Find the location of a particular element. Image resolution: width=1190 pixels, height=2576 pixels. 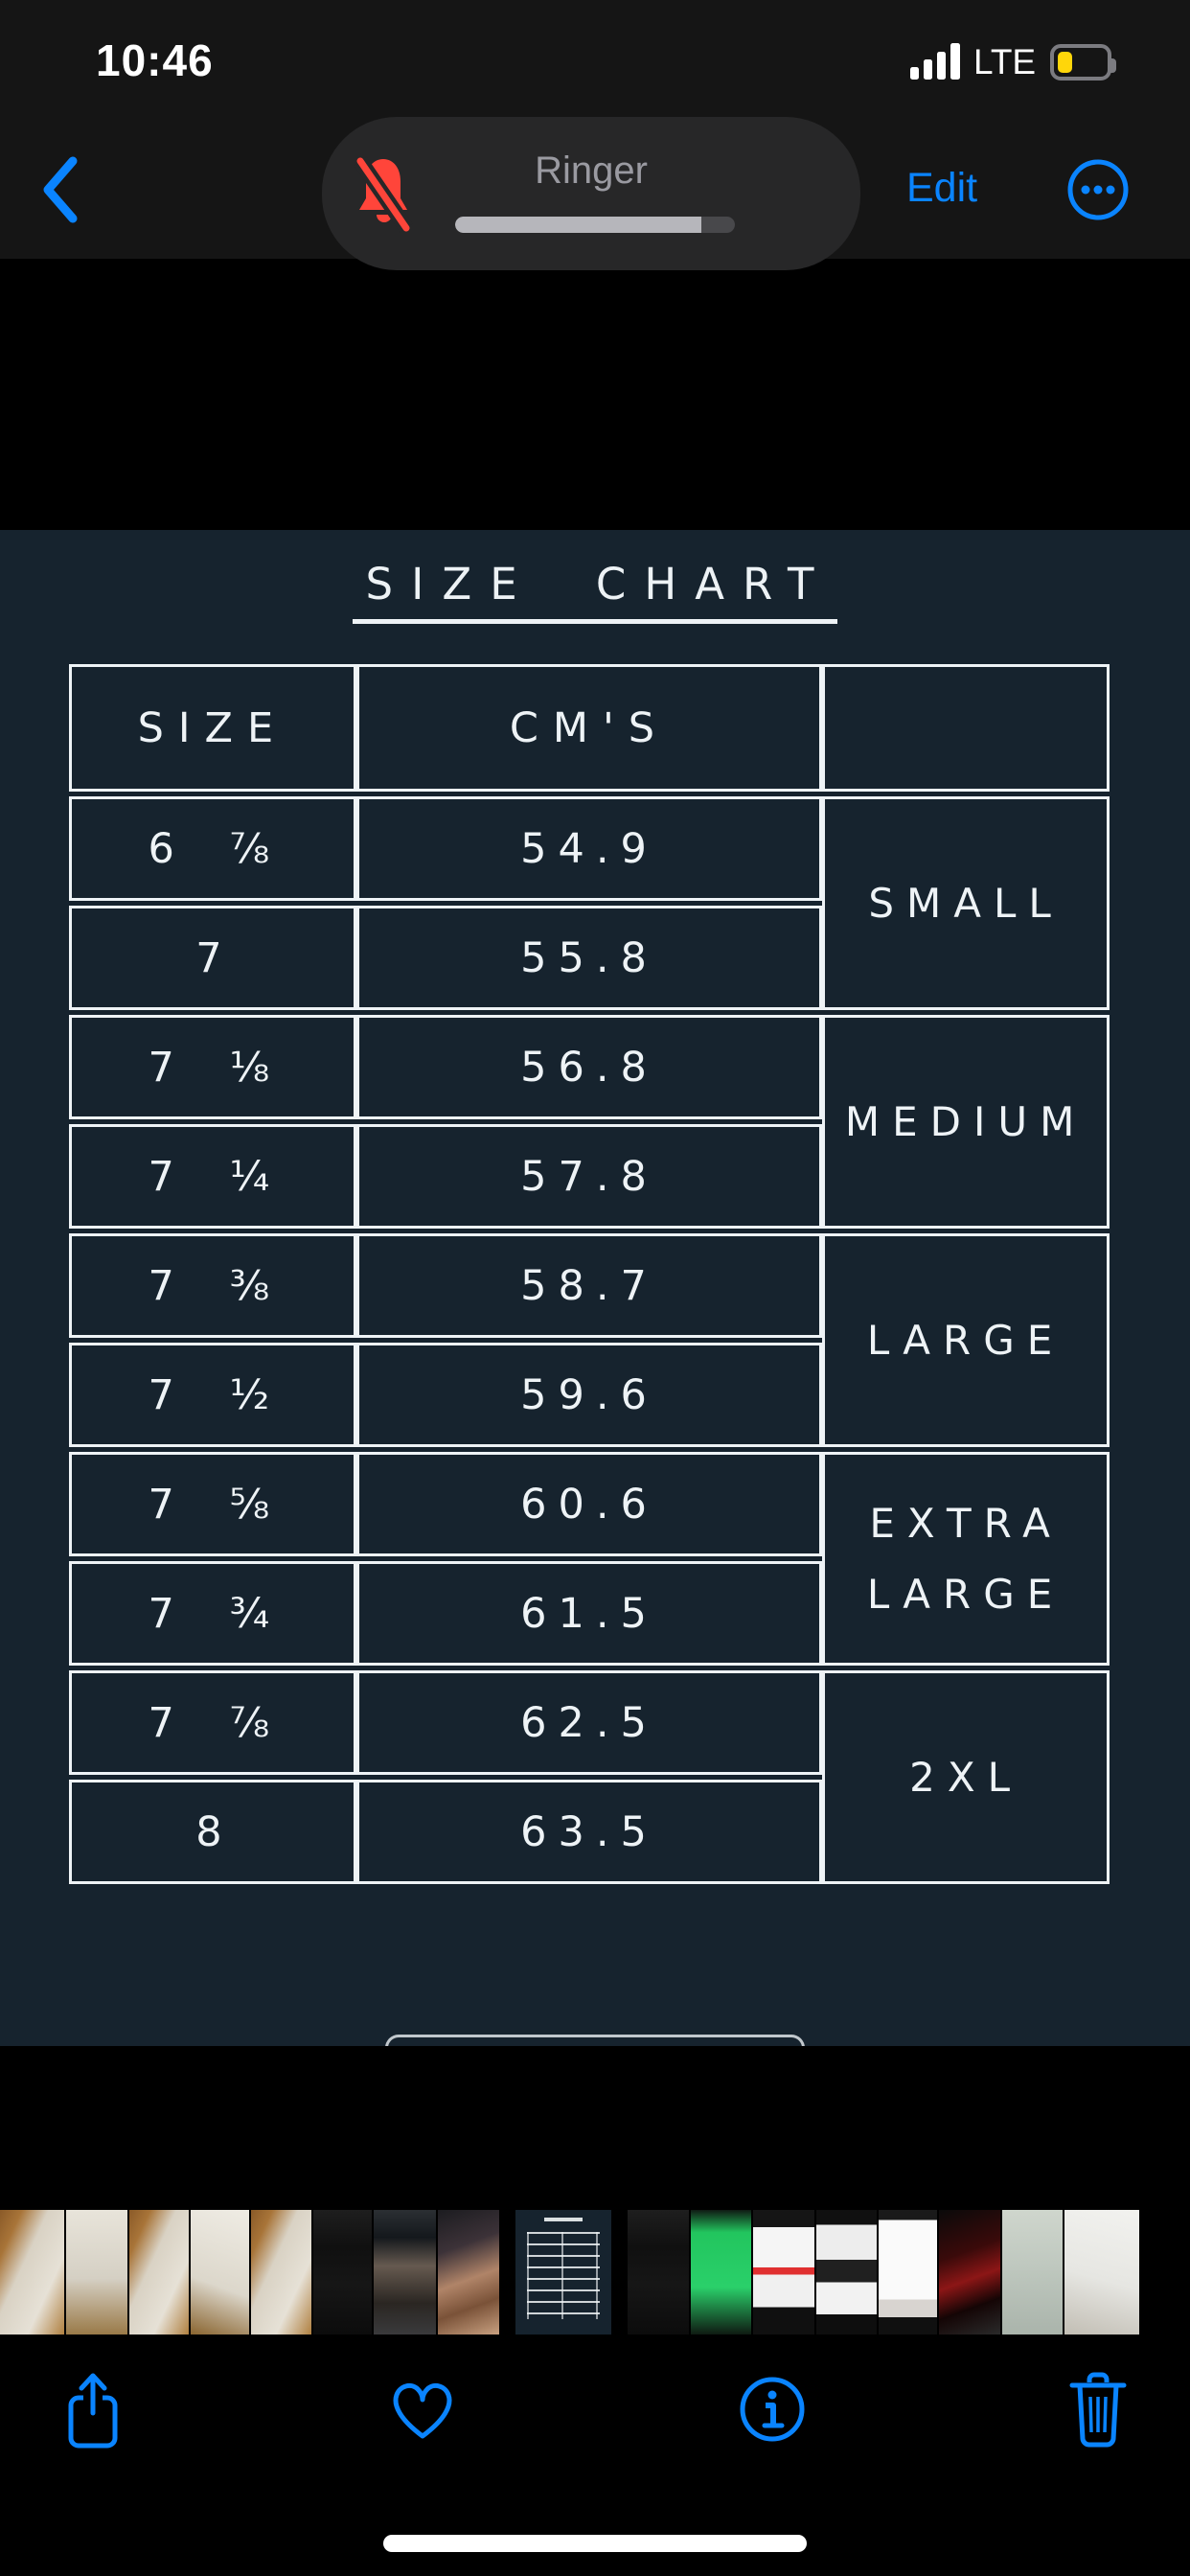

cellular-signal-icon is located at coordinates (935, 62).